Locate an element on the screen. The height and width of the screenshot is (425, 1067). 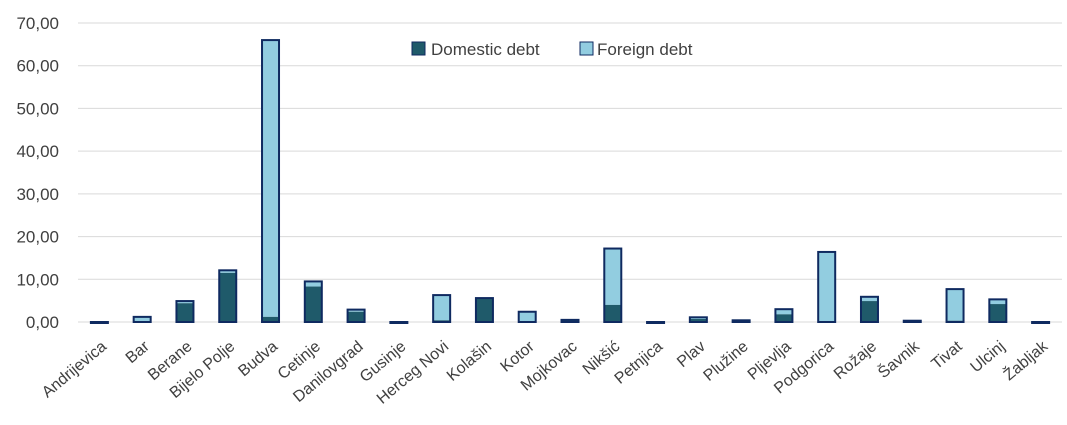
y-tick-label: 70,00 is located at coordinates (37, 23).